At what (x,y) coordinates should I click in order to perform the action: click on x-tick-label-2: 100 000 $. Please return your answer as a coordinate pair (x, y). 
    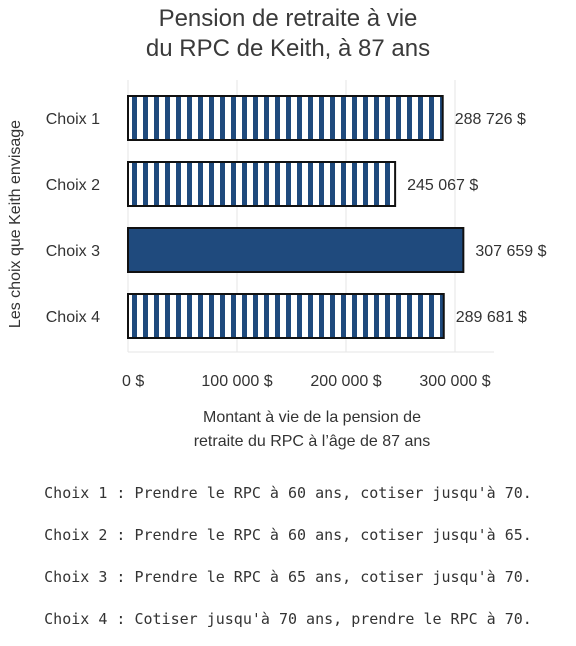
    Looking at the image, I should click on (236, 381).